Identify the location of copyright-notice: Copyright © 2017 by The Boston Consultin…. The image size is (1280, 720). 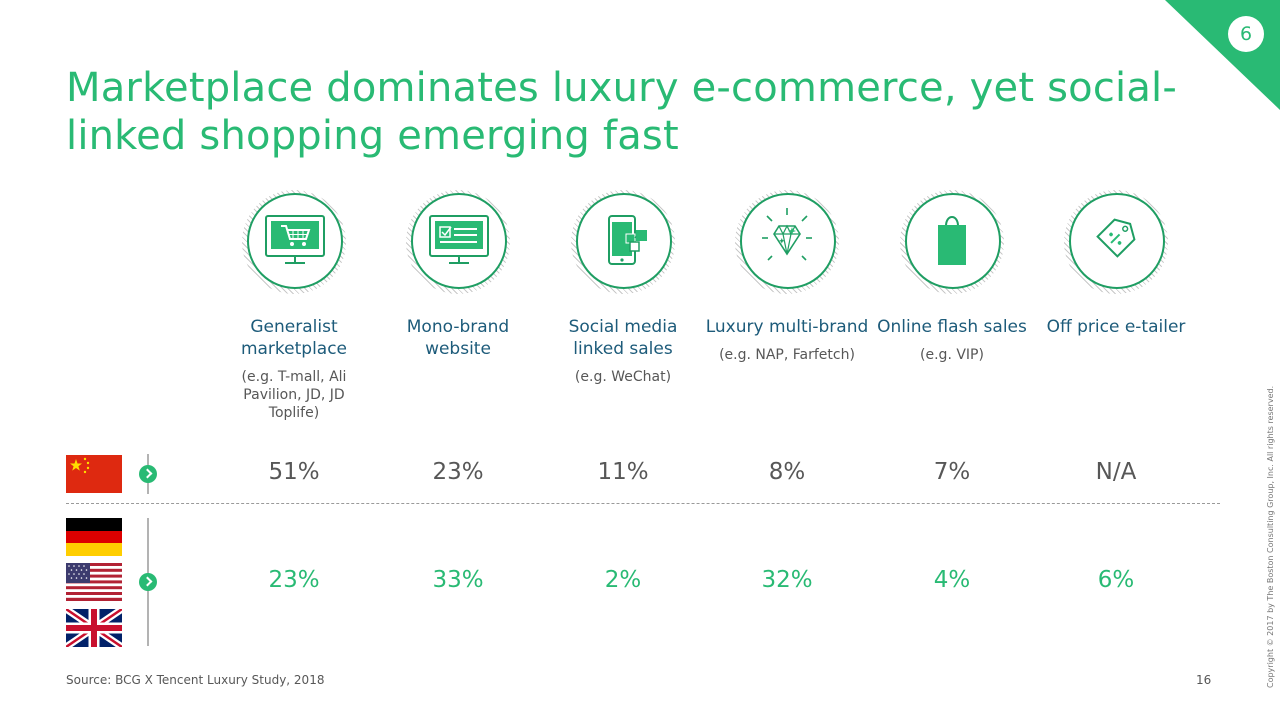
(1270, 536).